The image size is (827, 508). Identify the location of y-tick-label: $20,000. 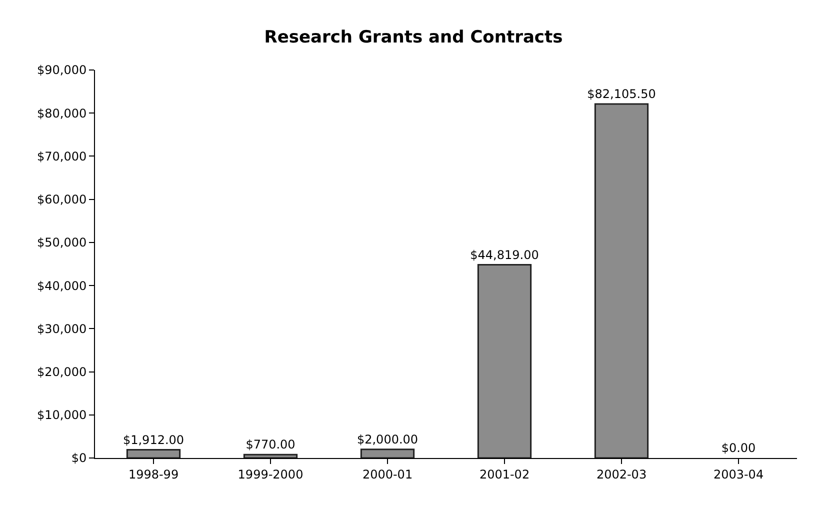
(61, 371).